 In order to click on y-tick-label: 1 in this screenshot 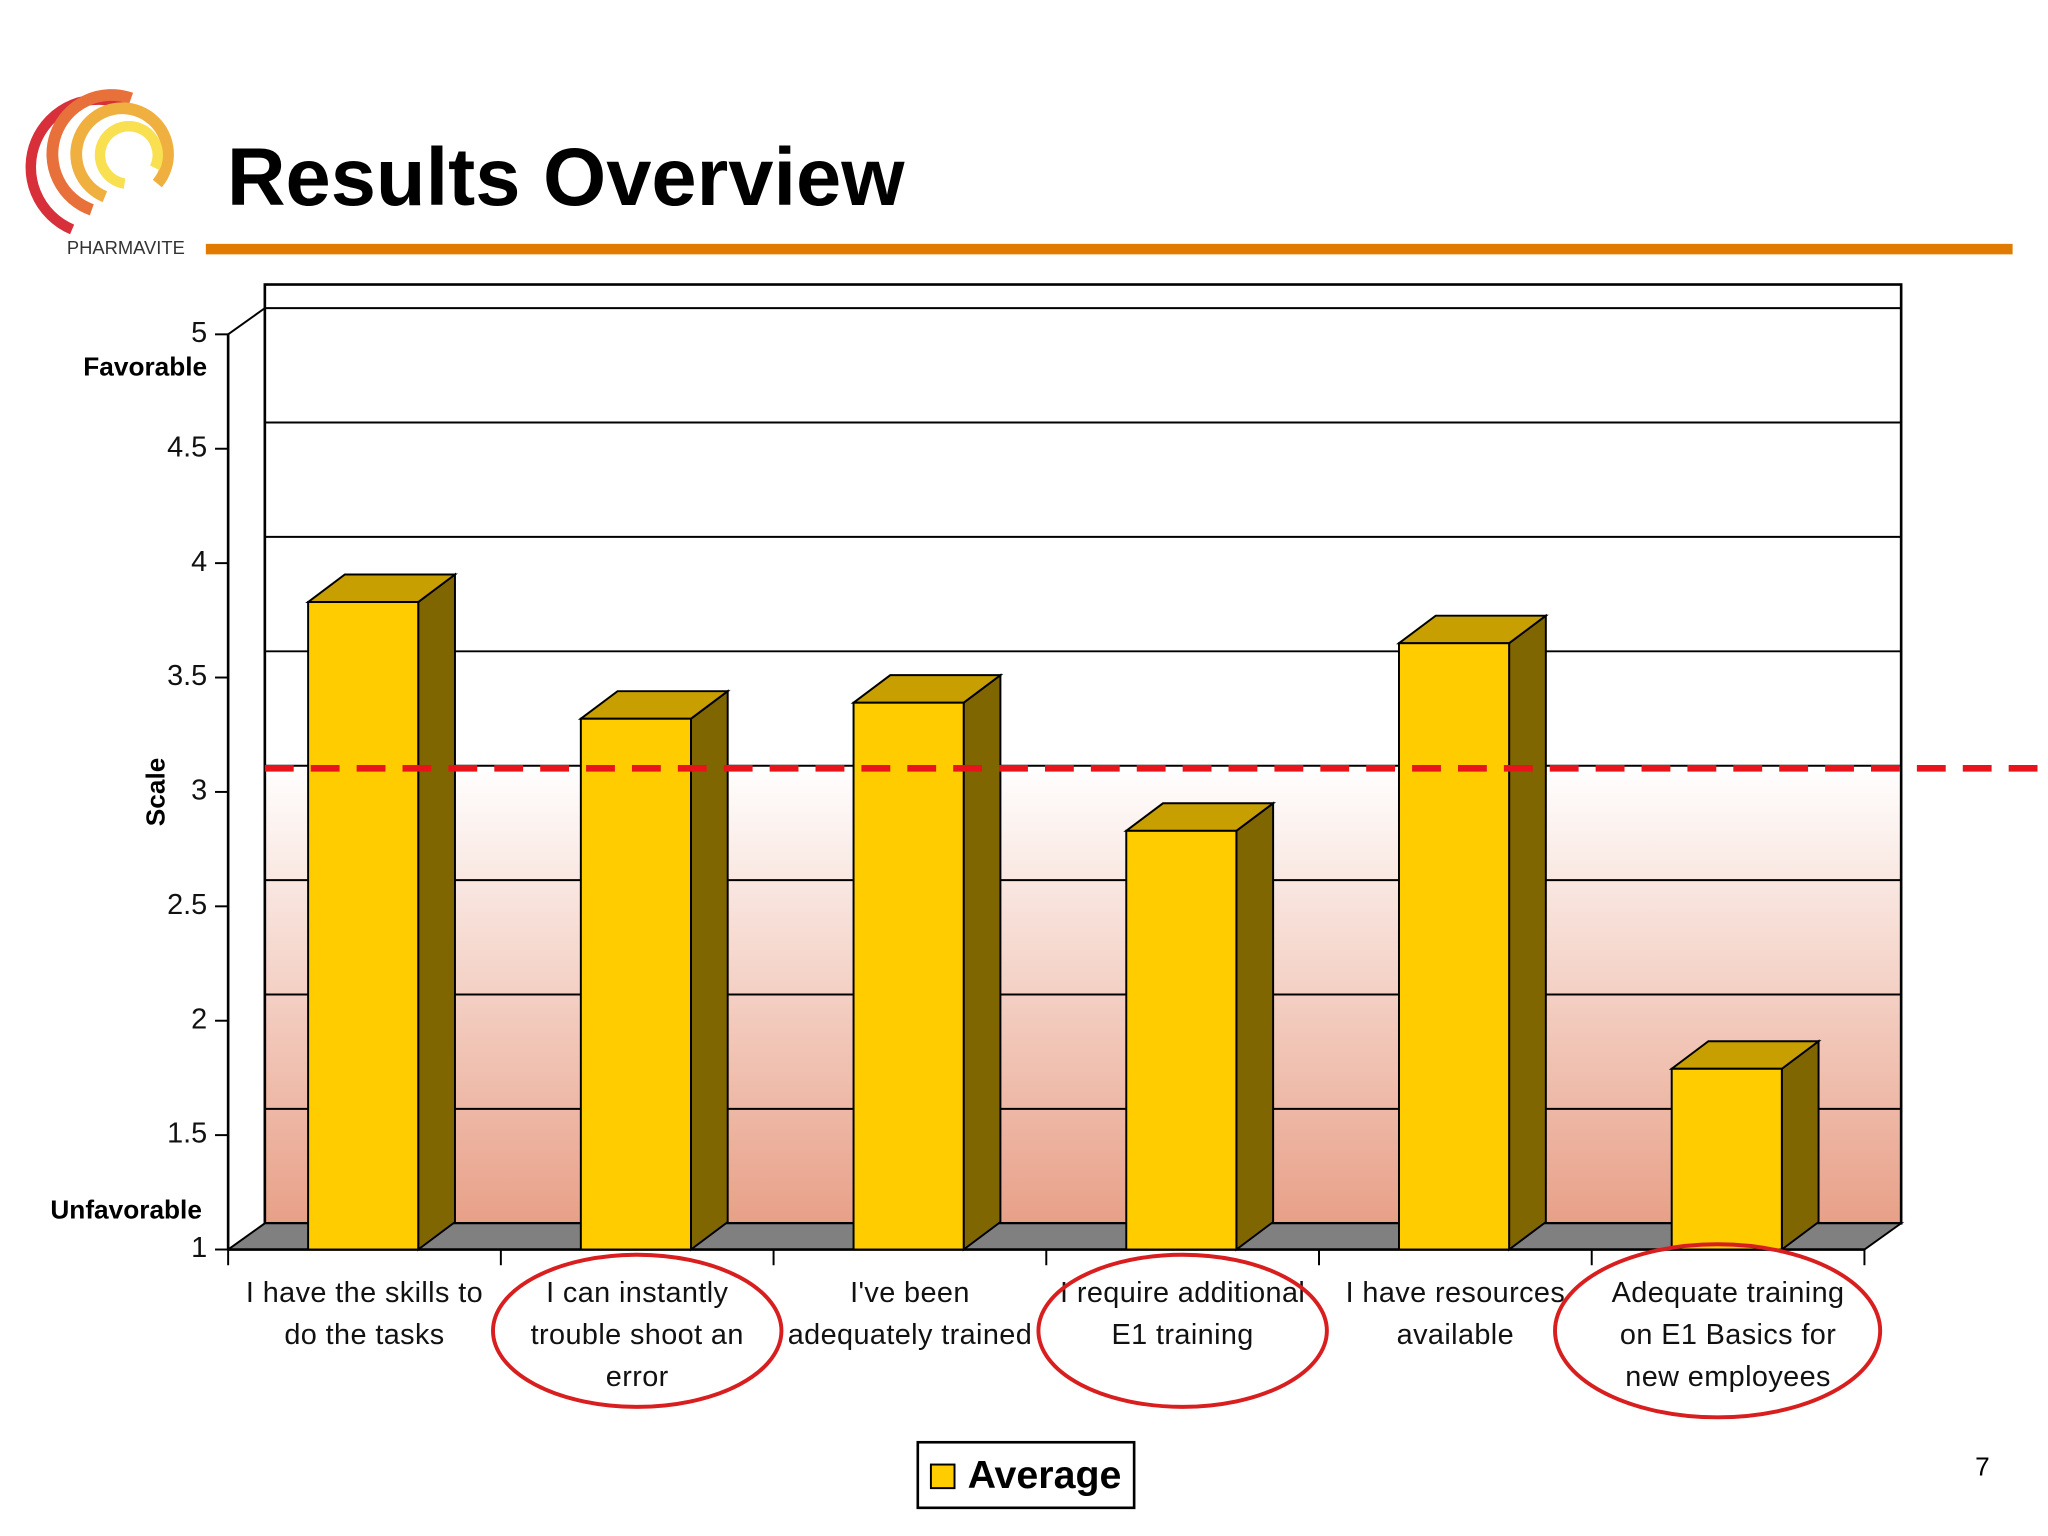, I will do `click(199, 1248)`.